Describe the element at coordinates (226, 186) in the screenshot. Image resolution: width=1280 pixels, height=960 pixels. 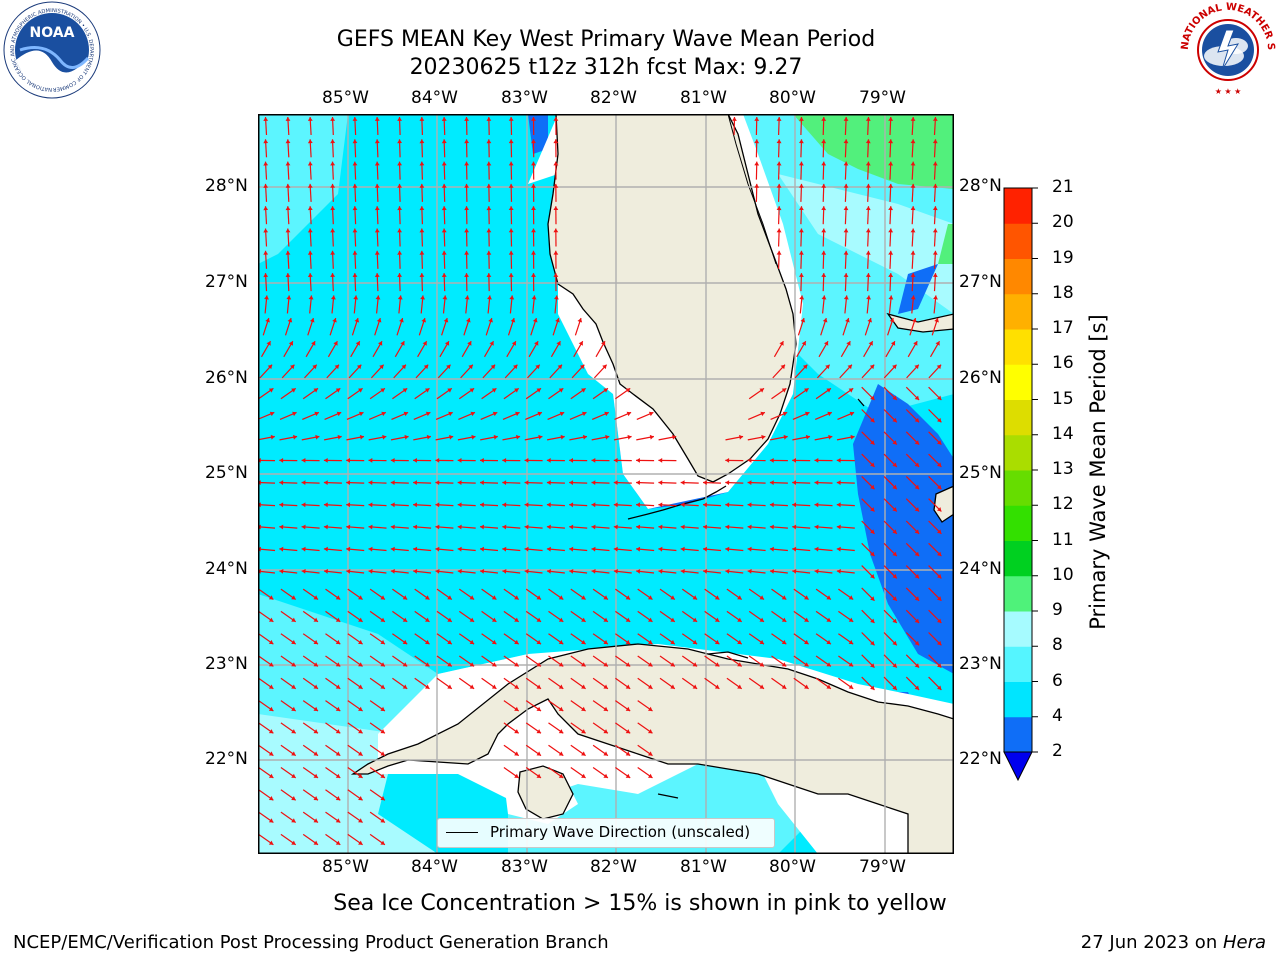
I see `latitude-label: 28°N` at that location.